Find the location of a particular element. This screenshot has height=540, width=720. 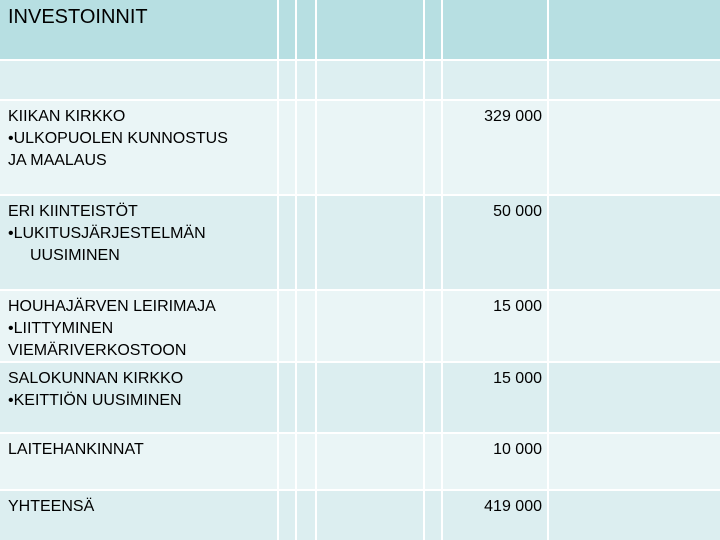

label-line: ERI KIINTEISTÖT is located at coordinates (73, 211).